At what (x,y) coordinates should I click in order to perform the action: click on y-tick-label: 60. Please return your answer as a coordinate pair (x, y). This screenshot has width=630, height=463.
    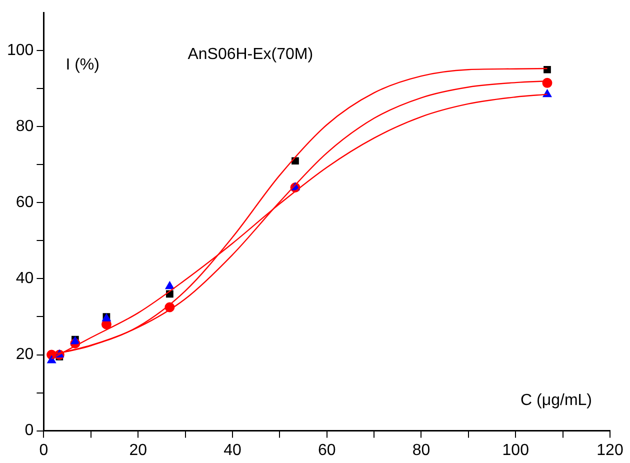
    Looking at the image, I should click on (25, 203).